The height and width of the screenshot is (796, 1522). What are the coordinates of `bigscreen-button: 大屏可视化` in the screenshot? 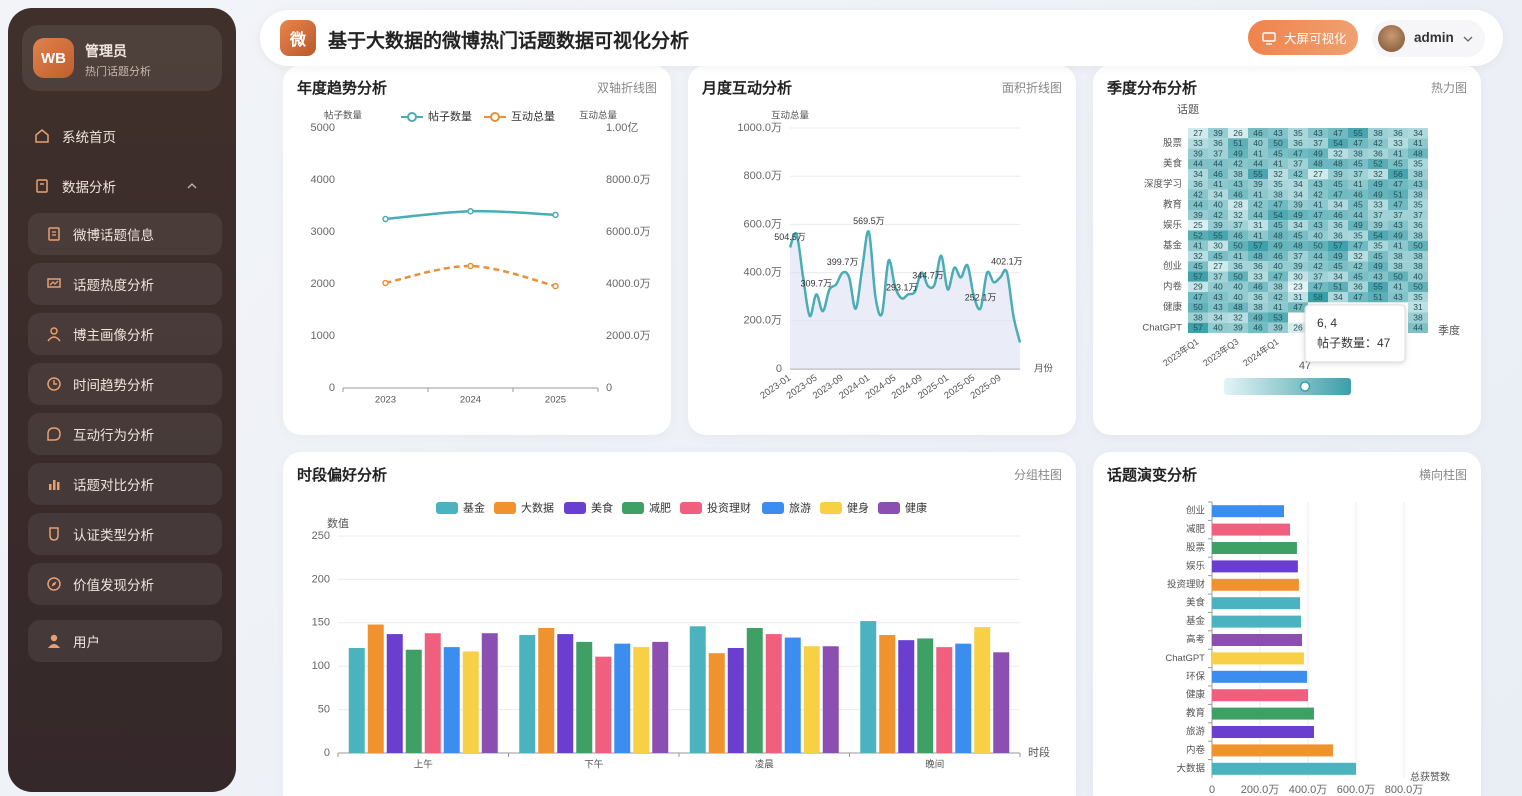 It's located at (1303, 37).